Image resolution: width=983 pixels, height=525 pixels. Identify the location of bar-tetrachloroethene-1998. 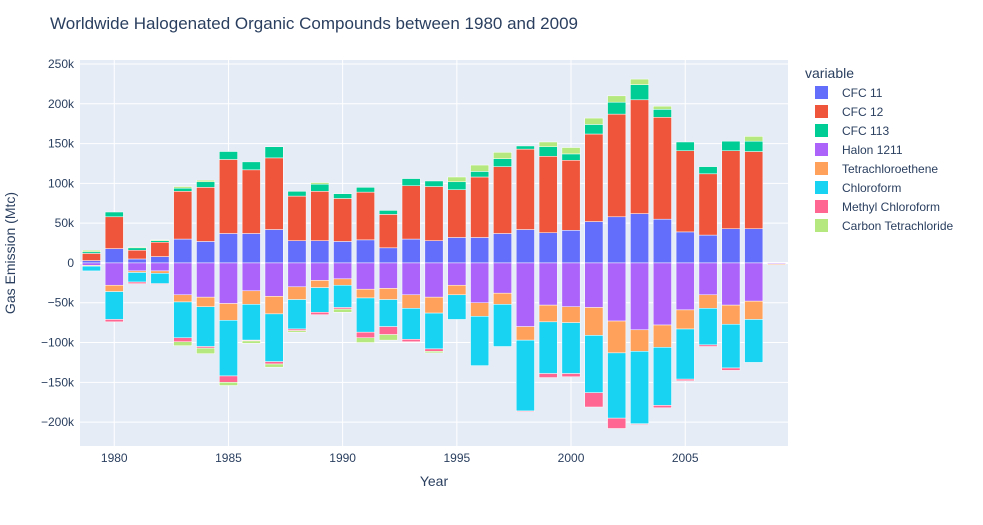
(525, 333).